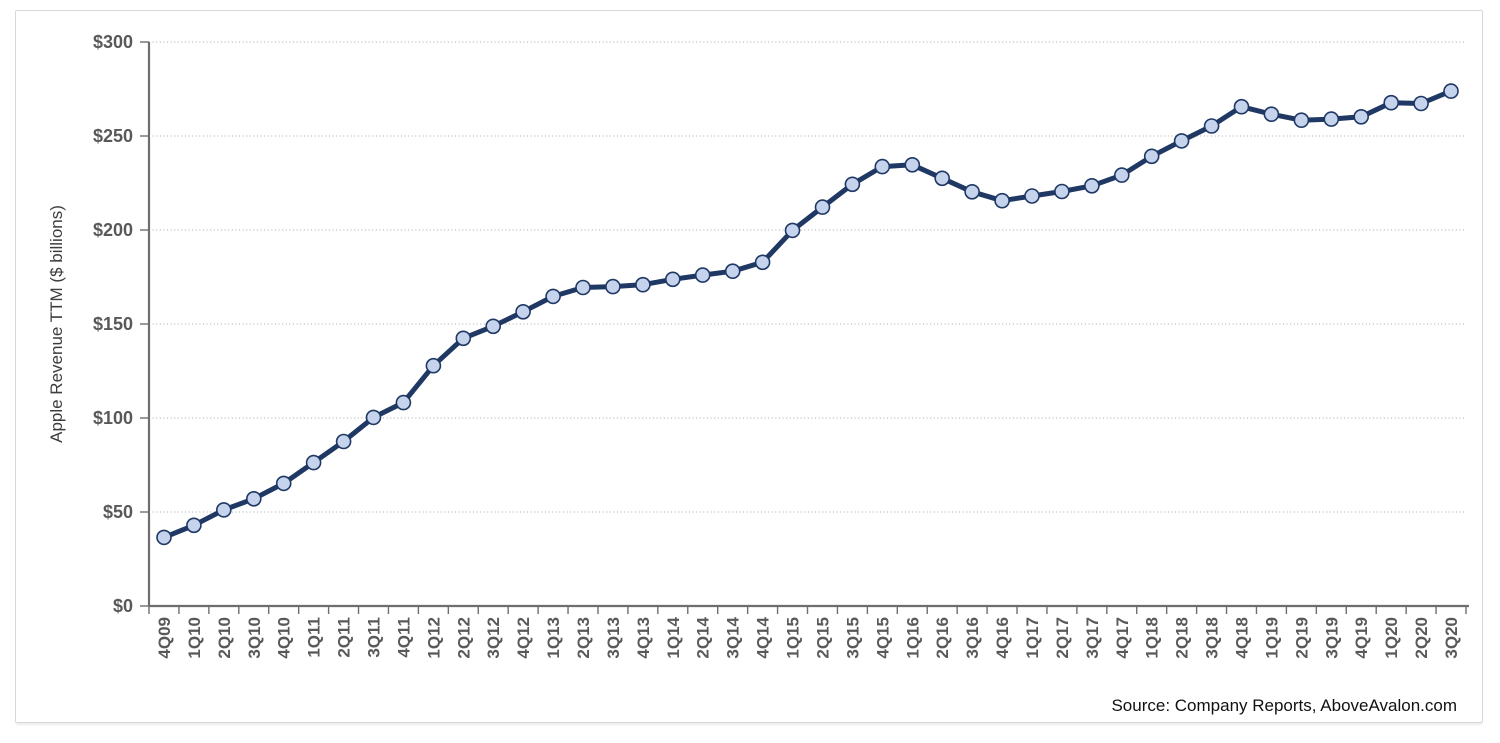  Describe the element at coordinates (1122, 175) in the screenshot. I see `data-point-4Q17` at that location.